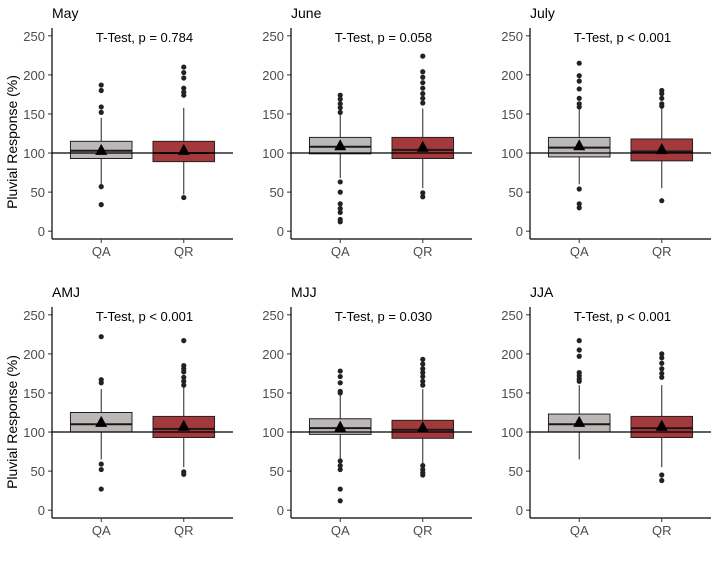  Describe the element at coordinates (606, 132) in the screenshot. I see `panel-july: July T-Test, p < 0.001 0 50 100 150 200 250 QA QR` at that location.